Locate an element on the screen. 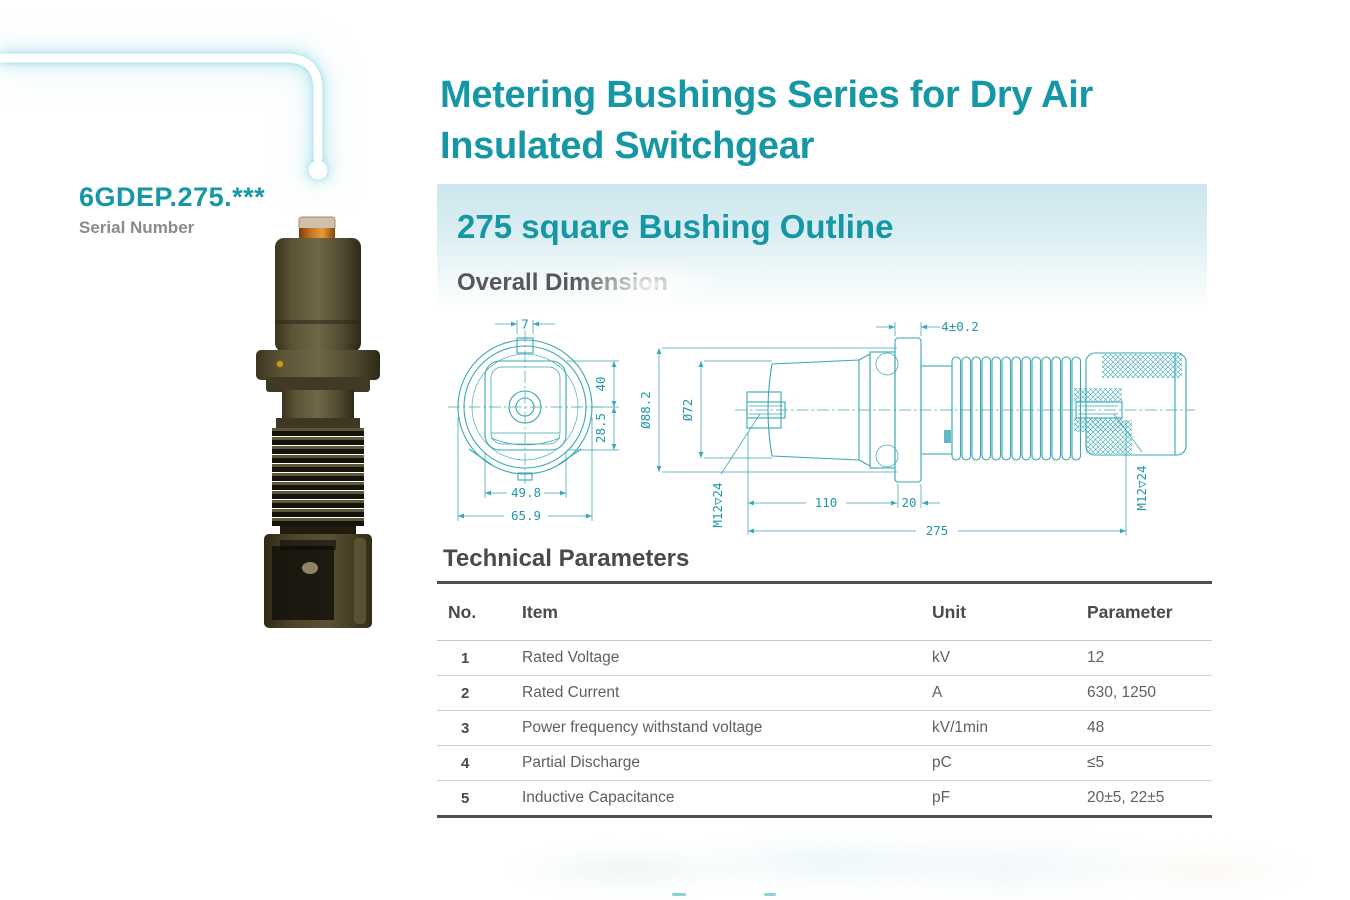 This screenshot has height=900, width=1350. dim-label-inner-dia: Ø72 is located at coordinates (687, 410).